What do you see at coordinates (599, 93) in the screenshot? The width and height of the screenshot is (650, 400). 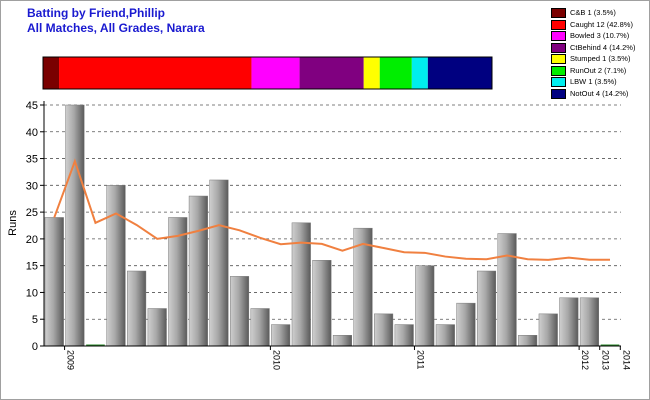 I see `legend-label: NotOut 4 (14.2%)` at bounding box center [599, 93].